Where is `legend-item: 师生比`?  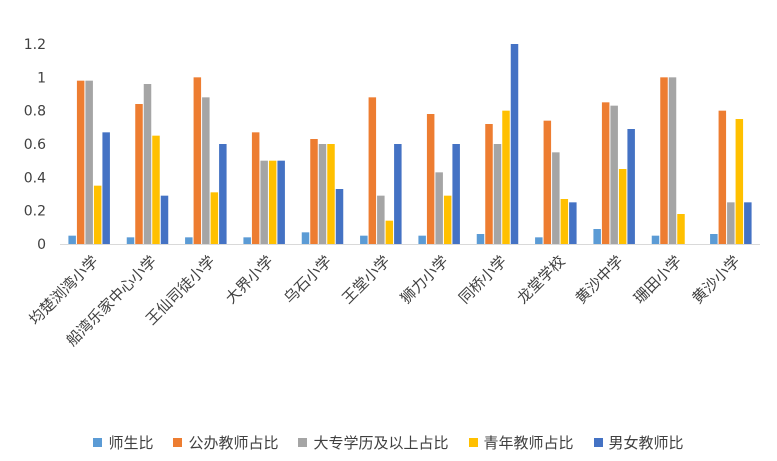 legend-item: 师生比 is located at coordinates (123, 442).